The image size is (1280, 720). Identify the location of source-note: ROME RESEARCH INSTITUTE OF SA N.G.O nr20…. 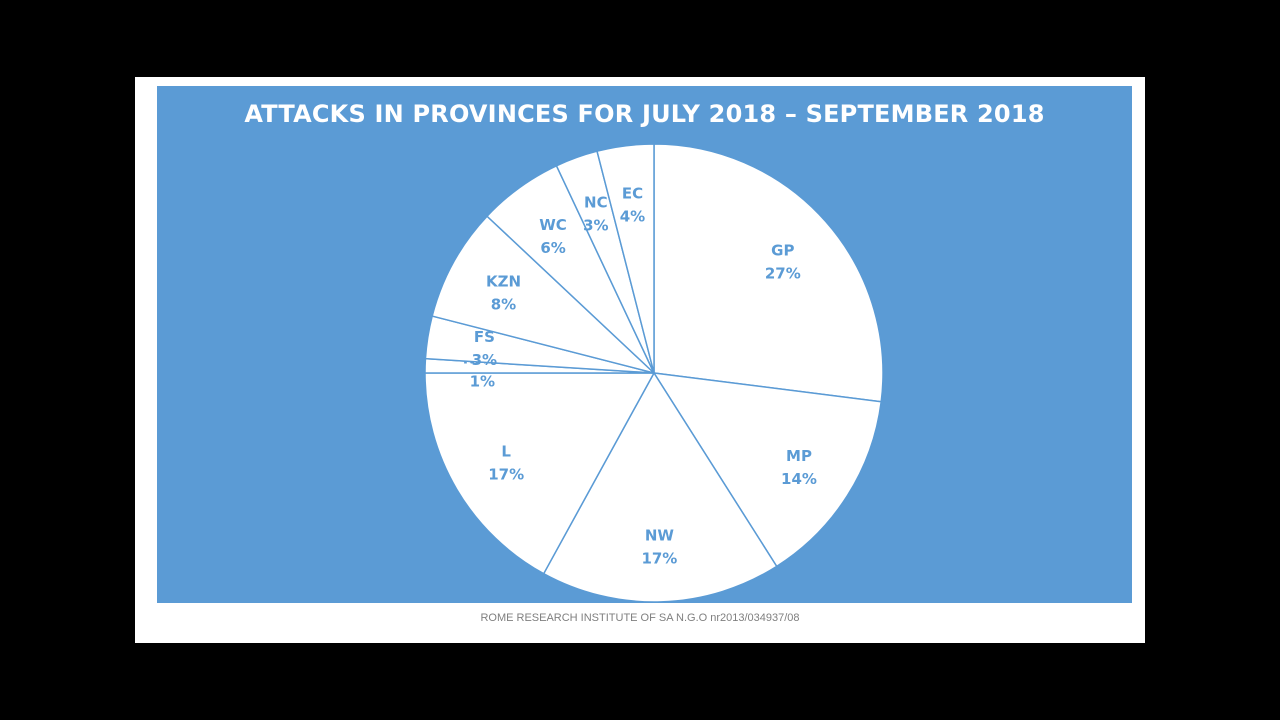
(640, 618).